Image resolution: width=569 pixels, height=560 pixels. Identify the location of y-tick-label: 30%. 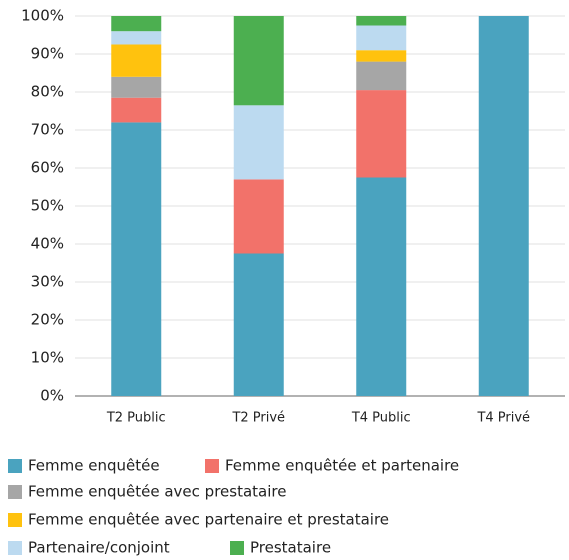
(47, 282).